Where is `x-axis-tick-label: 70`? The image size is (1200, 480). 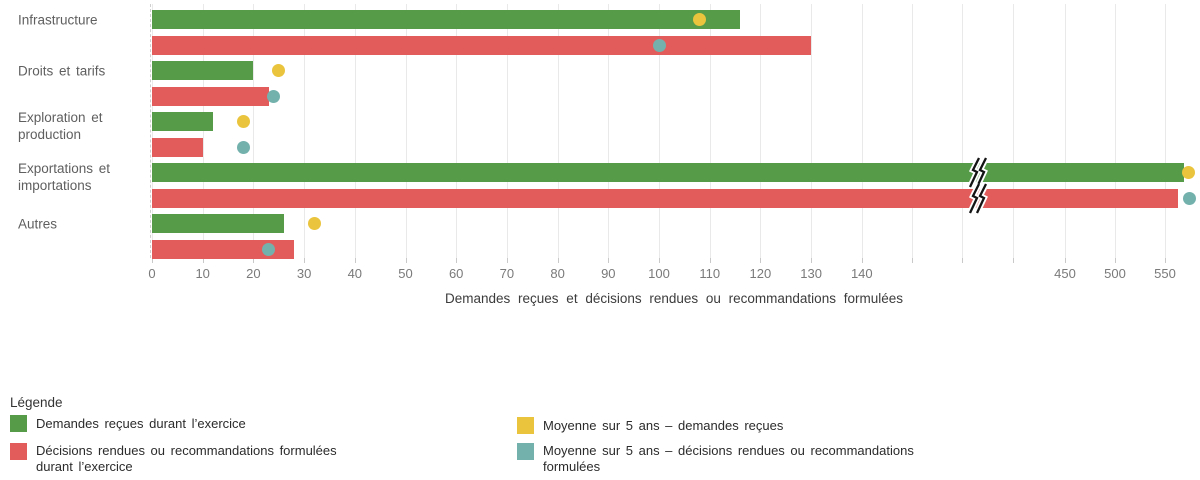 x-axis-tick-label: 70 is located at coordinates (507, 273).